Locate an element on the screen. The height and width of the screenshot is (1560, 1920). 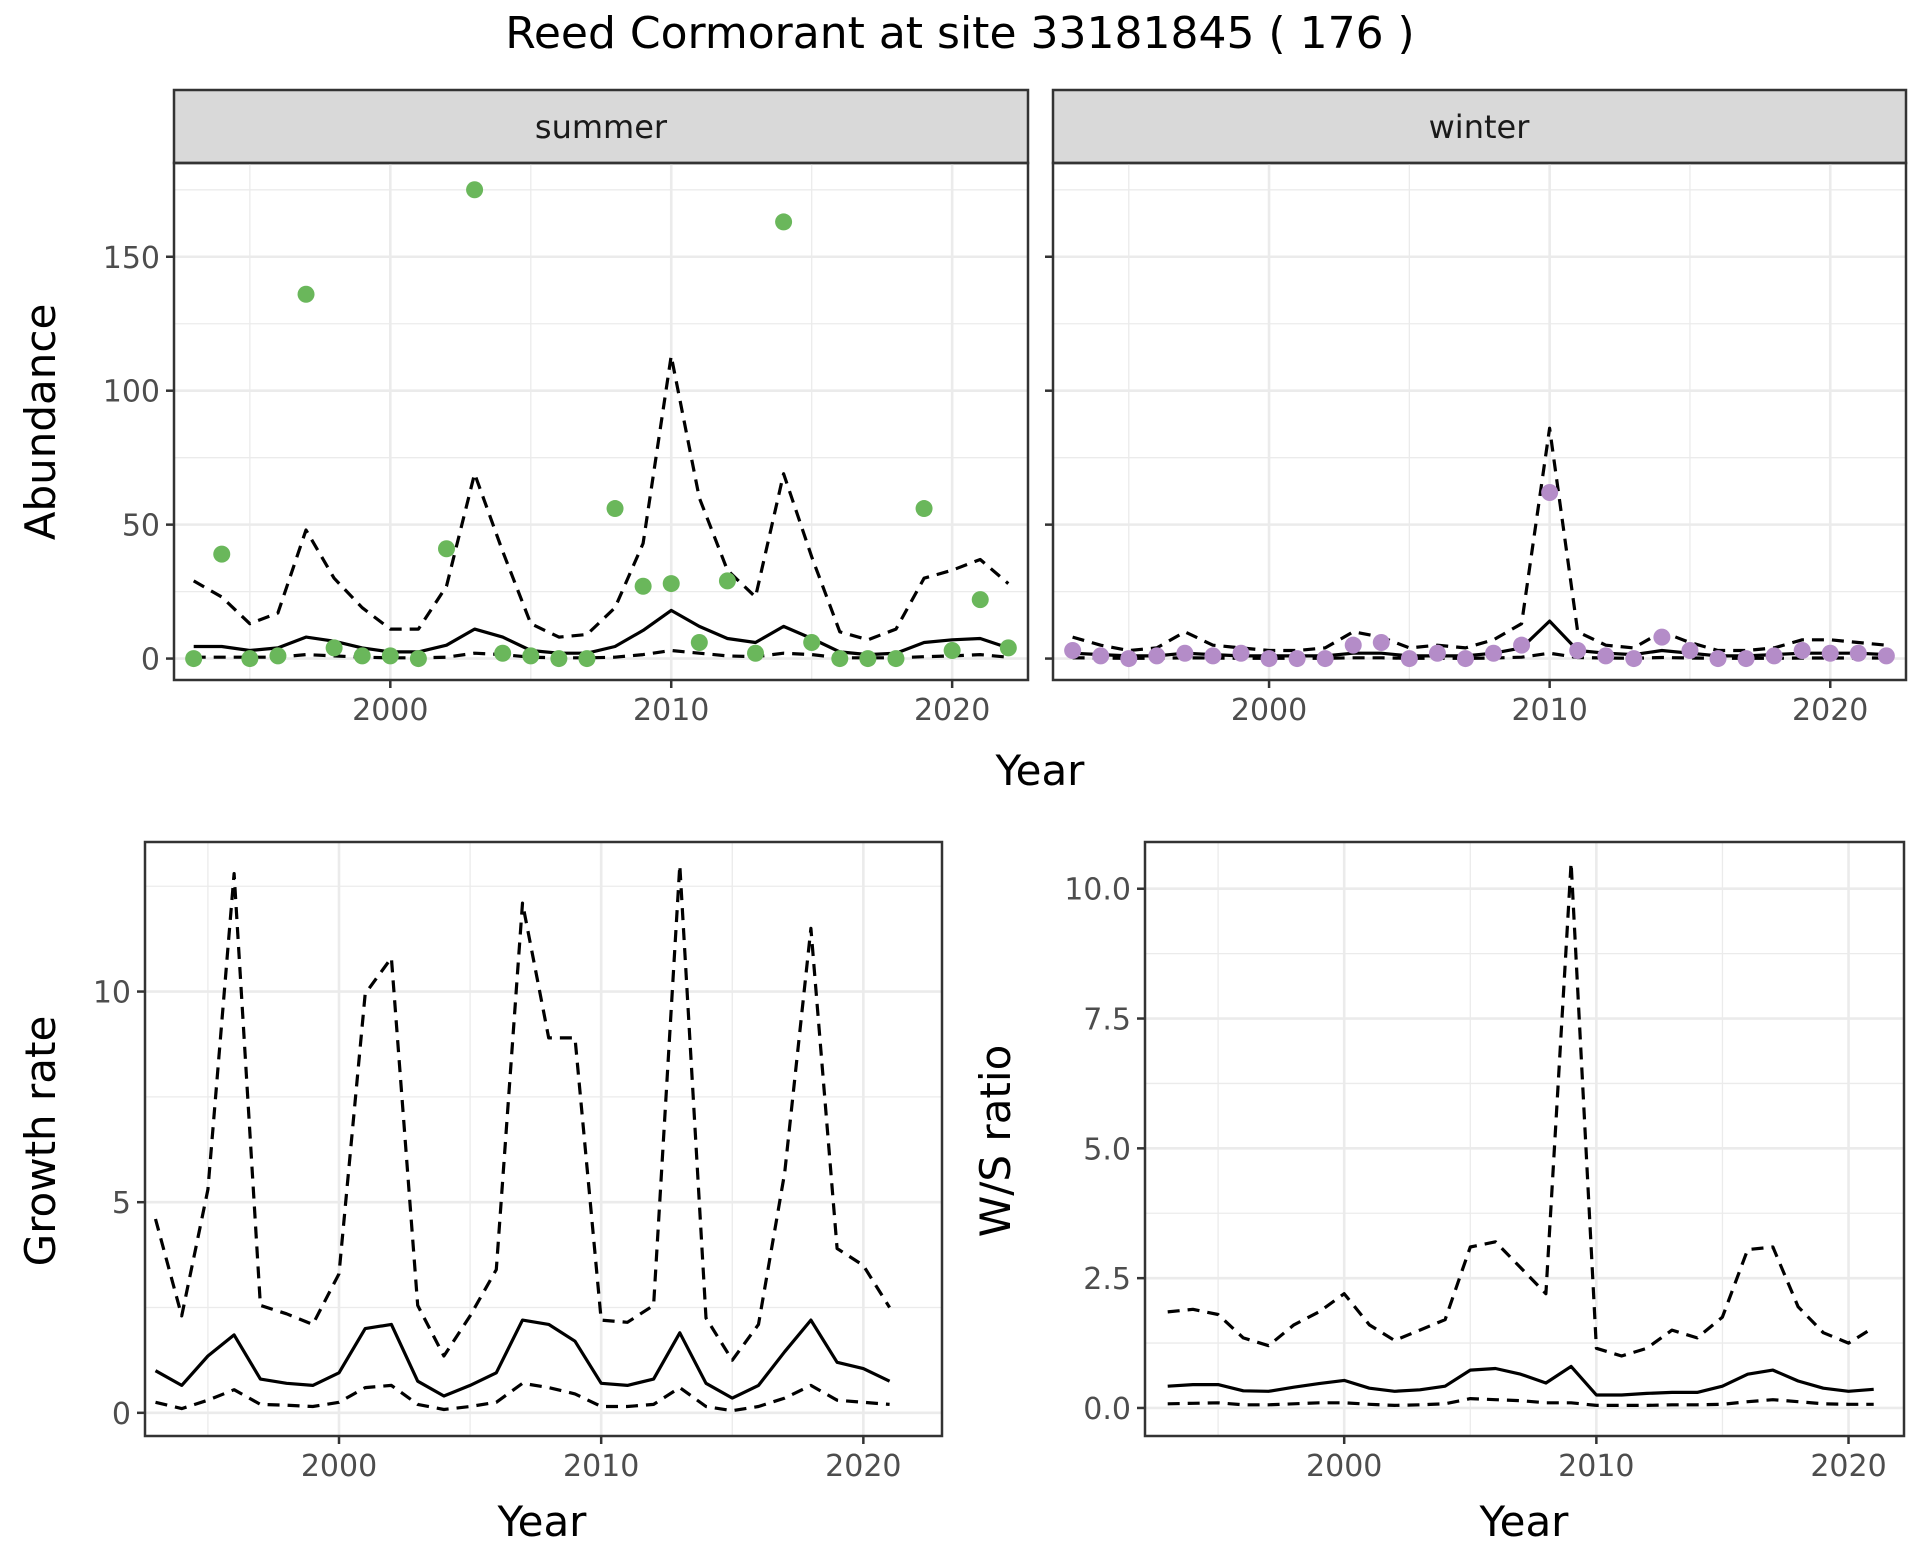
growth-series-line-median is located at coordinates (522, 1359).